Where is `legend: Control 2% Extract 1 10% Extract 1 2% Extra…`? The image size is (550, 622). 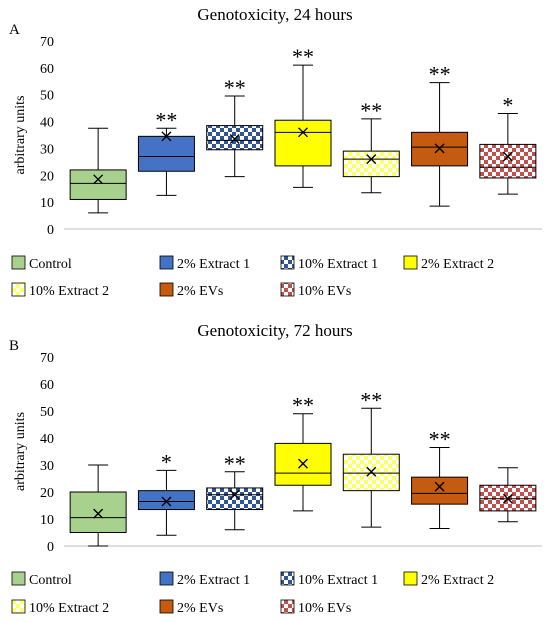 legend: Control 2% Extract 1 10% Extract 1 2% Extra… is located at coordinates (252, 593).